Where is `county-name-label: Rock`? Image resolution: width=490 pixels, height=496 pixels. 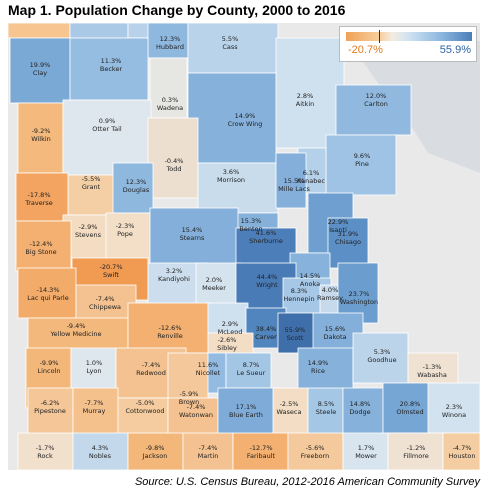 county-name-label: Rock is located at coordinates (45, 456).